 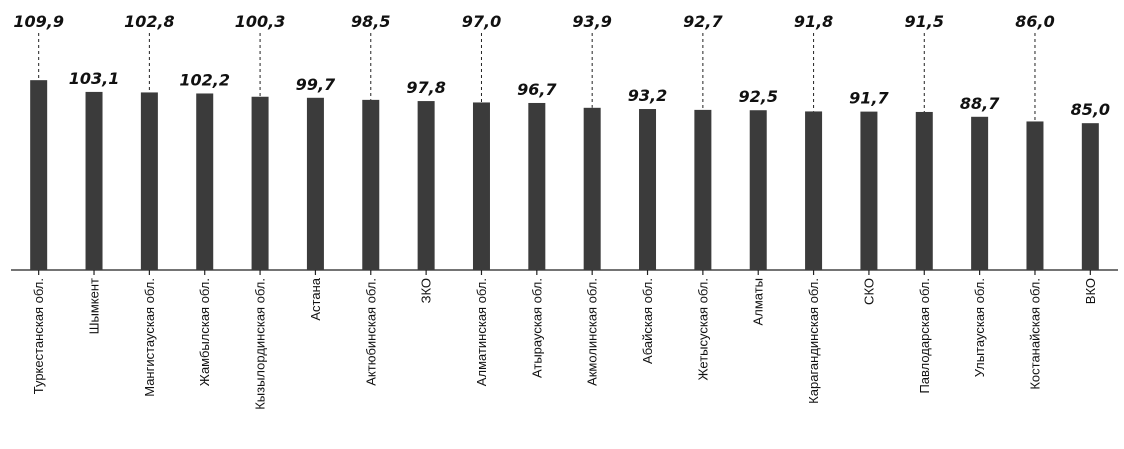 What do you see at coordinates (315, 298) in the screenshot?
I see `x-tick-label: Астана` at bounding box center [315, 298].